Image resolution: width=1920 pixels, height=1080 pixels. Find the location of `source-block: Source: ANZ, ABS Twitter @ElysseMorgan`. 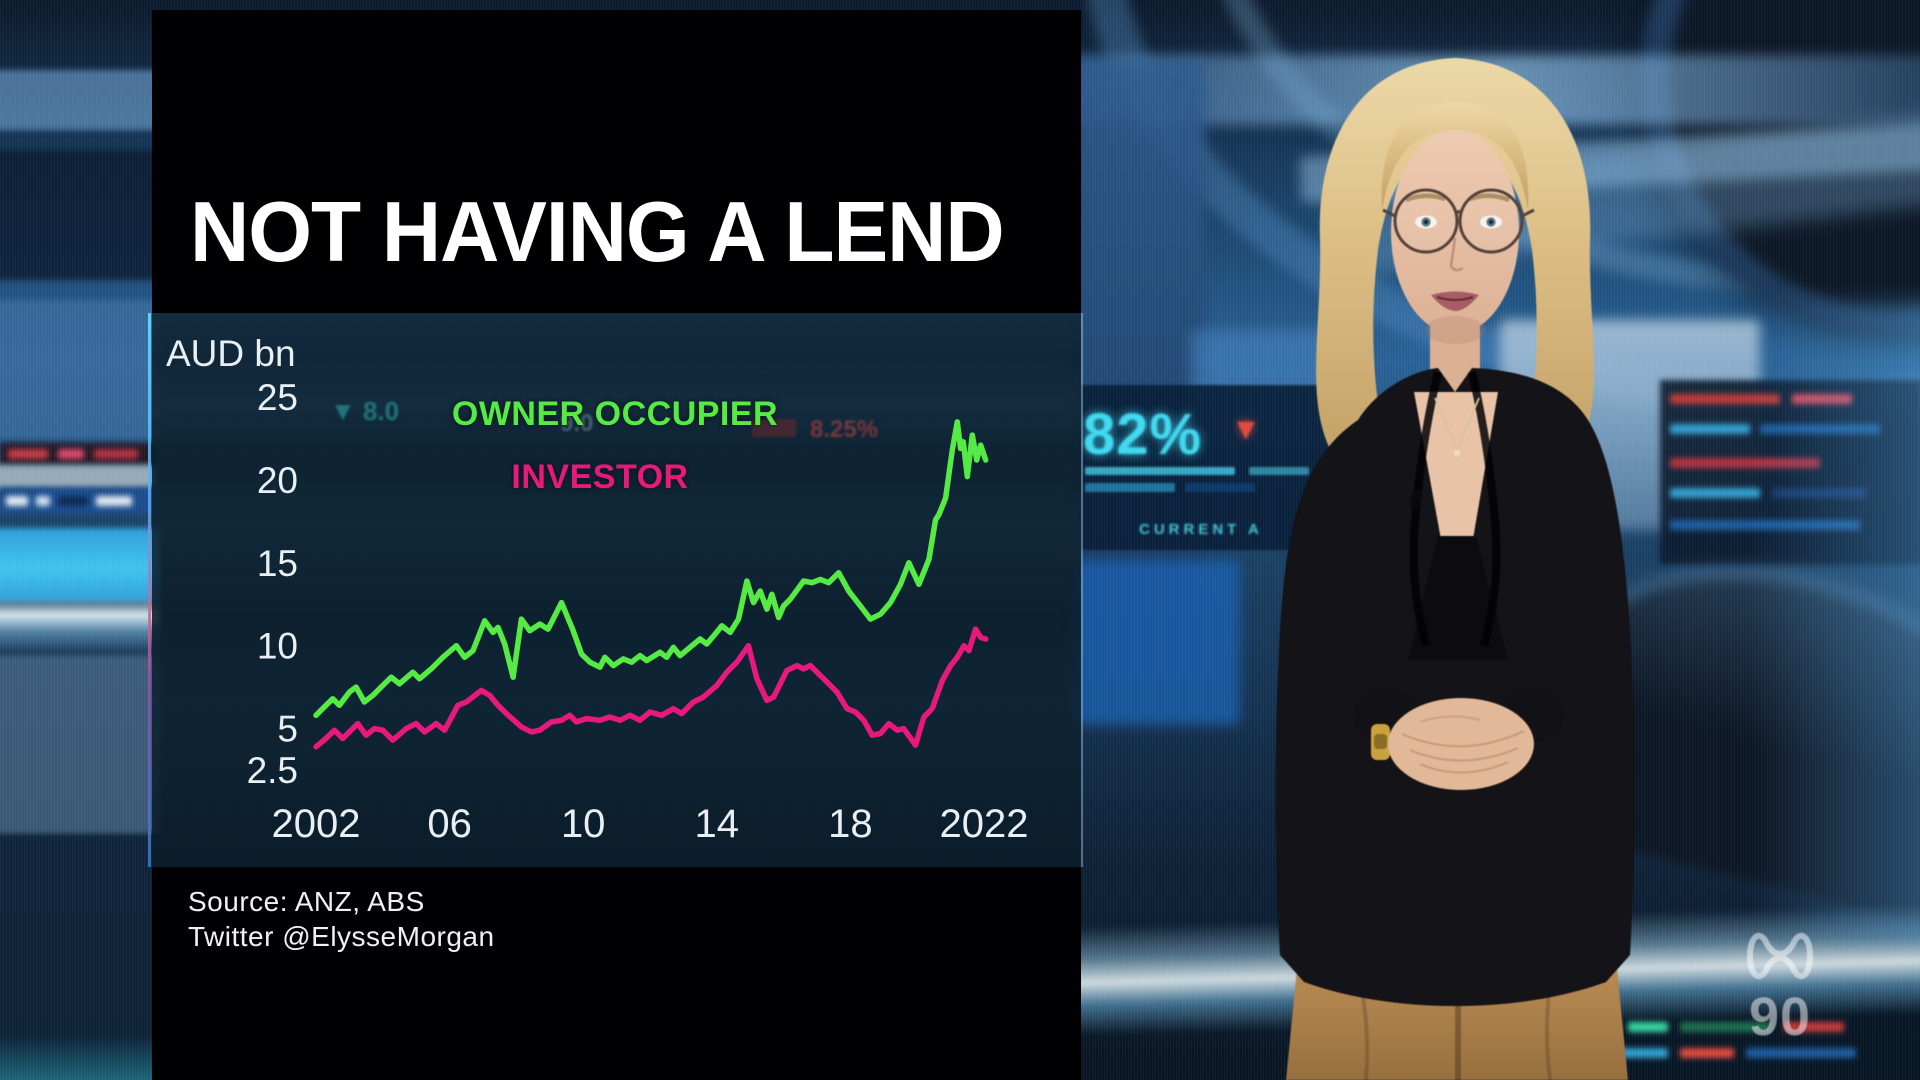

source-block: Source: ANZ, ABS Twitter @ElysseMorgan is located at coordinates (616, 973).